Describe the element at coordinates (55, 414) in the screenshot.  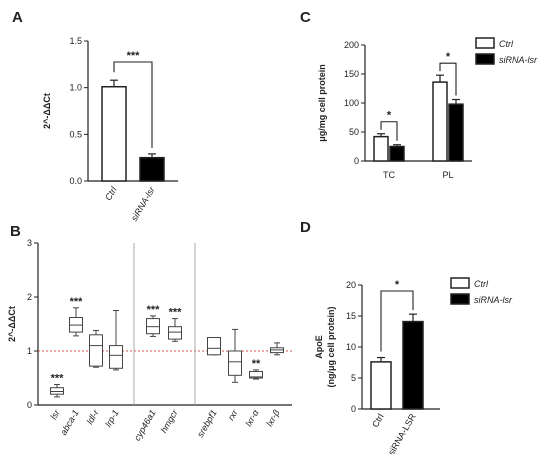
I see `panel-b-x-label: lsr` at that location.